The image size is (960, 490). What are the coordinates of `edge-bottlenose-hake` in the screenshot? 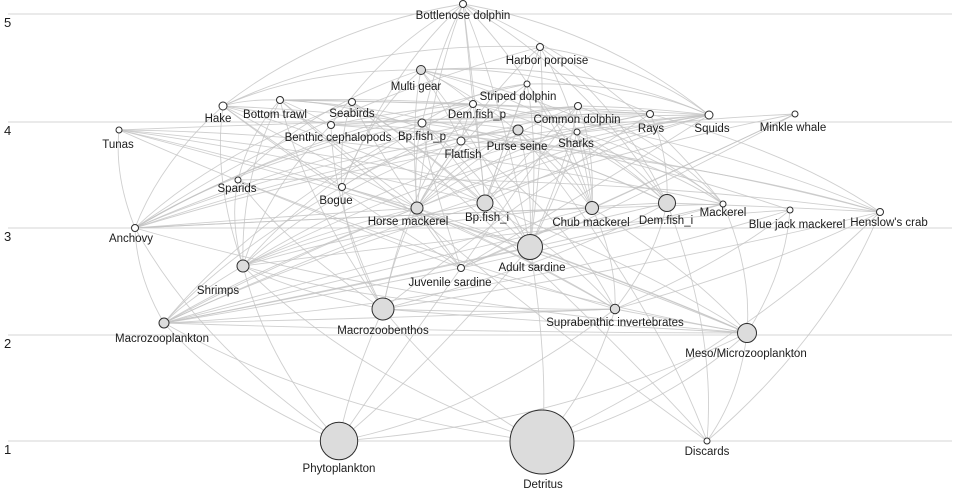 It's located at (343, 55).